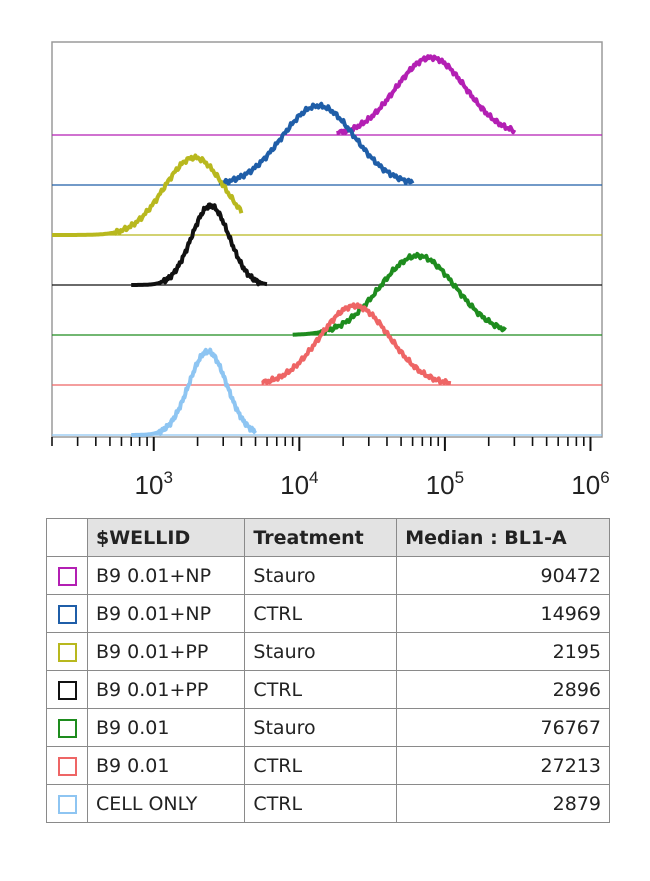  Describe the element at coordinates (321, 537) in the screenshot. I see `header-treatment: Treatment` at that location.